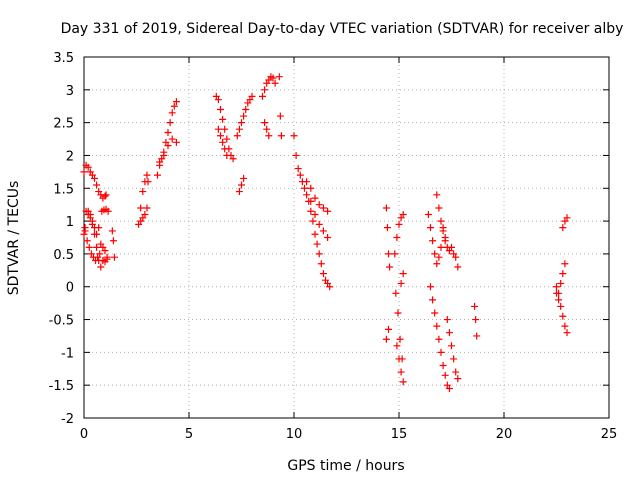 The width and height of the screenshot is (640, 480). Describe the element at coordinates (70, 288) in the screenshot. I see `y-tick-label: 0` at that location.